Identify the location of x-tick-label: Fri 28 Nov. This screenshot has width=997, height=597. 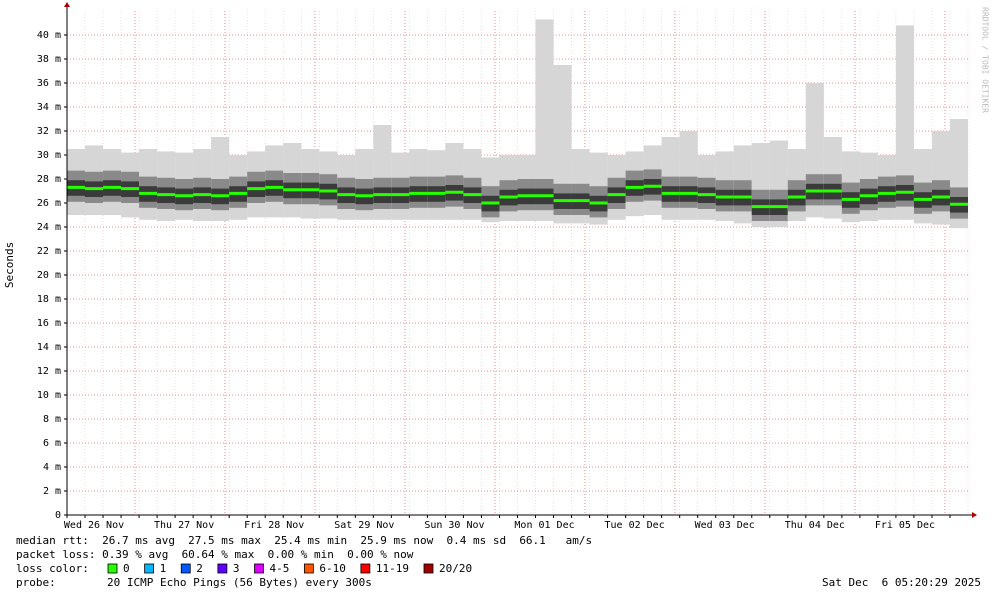
(274, 525).